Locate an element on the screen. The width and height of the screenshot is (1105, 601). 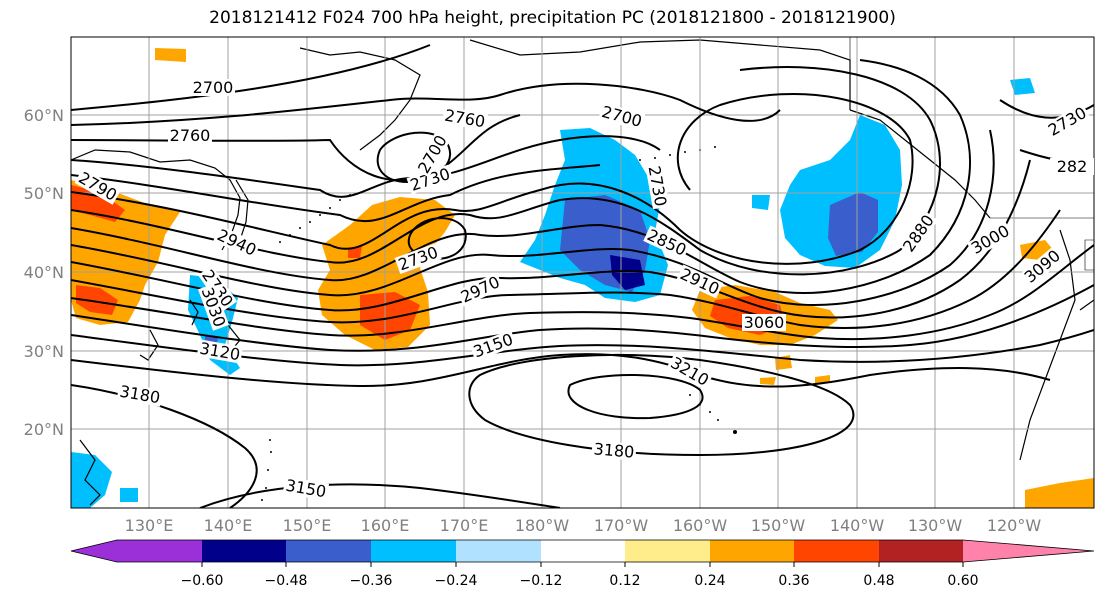
colorbar-tick-label: −0.36 is located at coordinates (371, 581).